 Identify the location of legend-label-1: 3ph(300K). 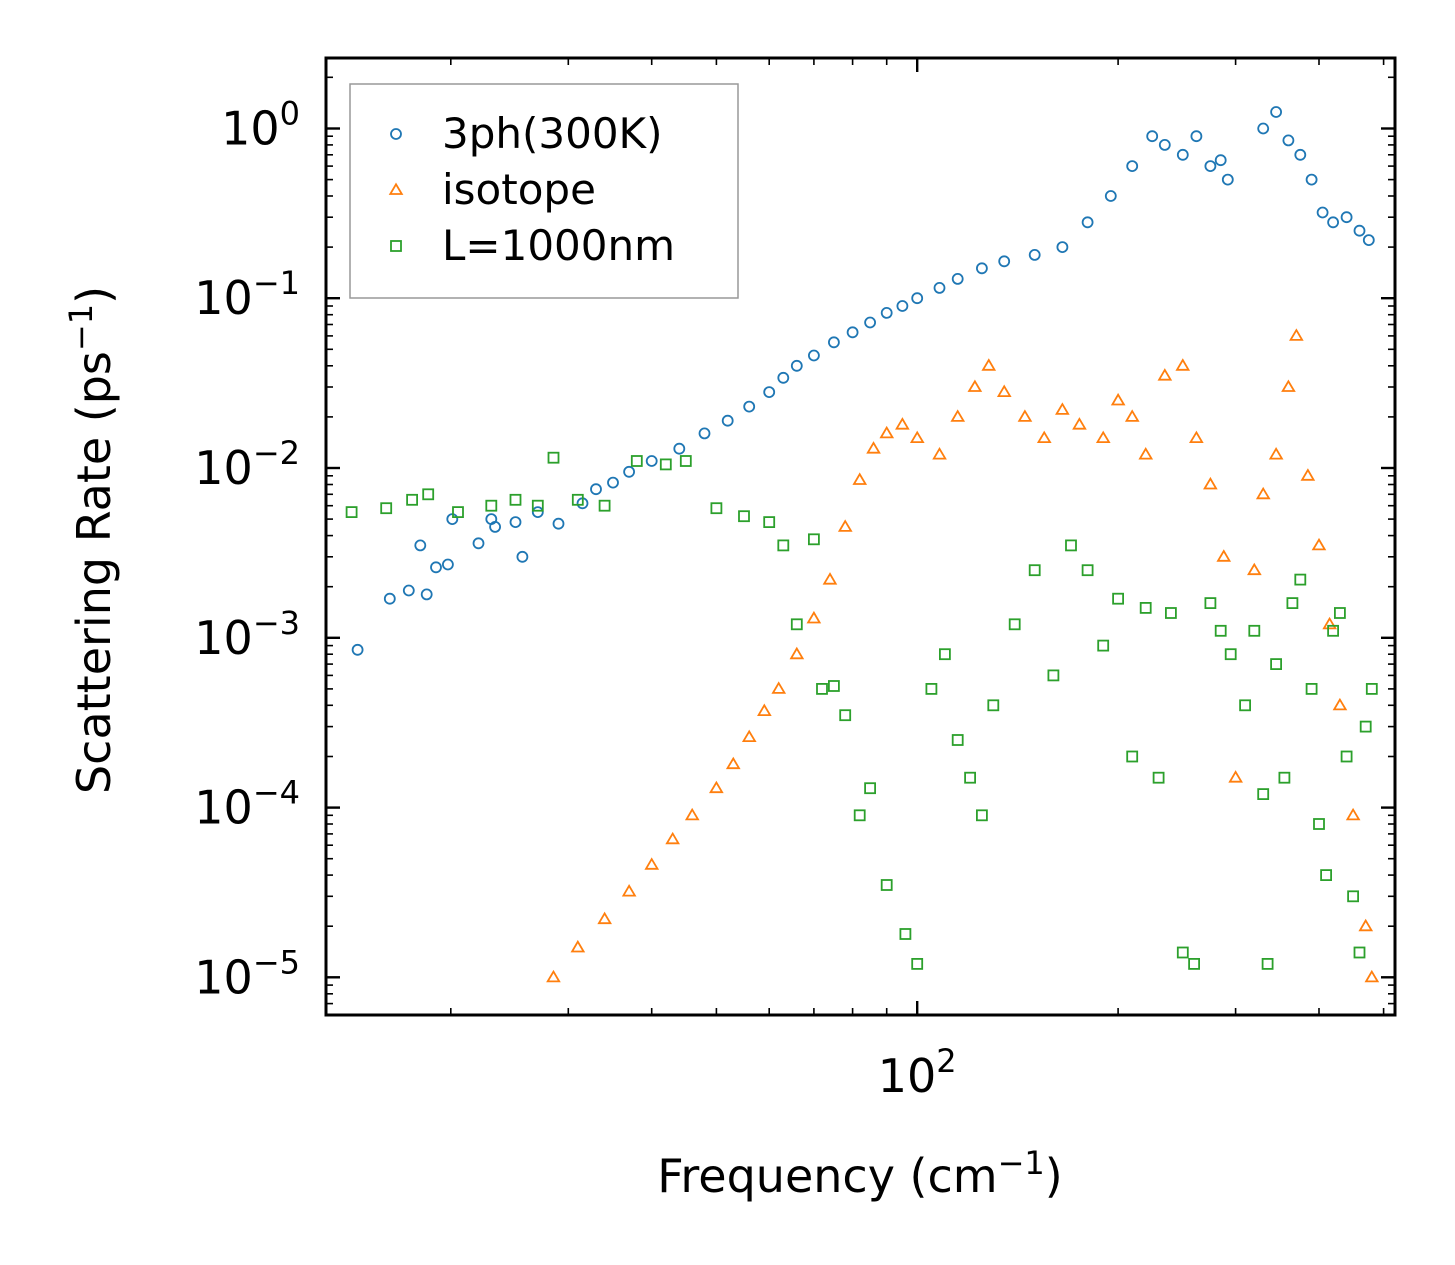
(552, 133).